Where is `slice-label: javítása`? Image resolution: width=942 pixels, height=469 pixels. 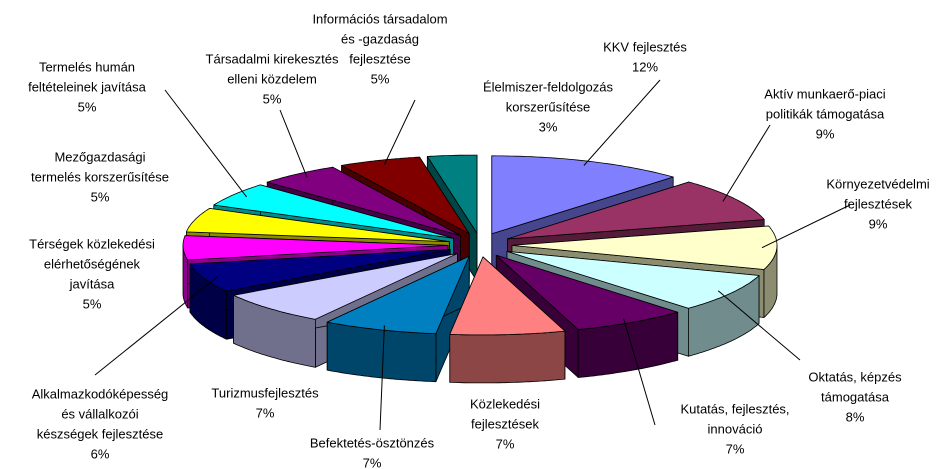
slice-label: javítása is located at coordinates (92, 283).